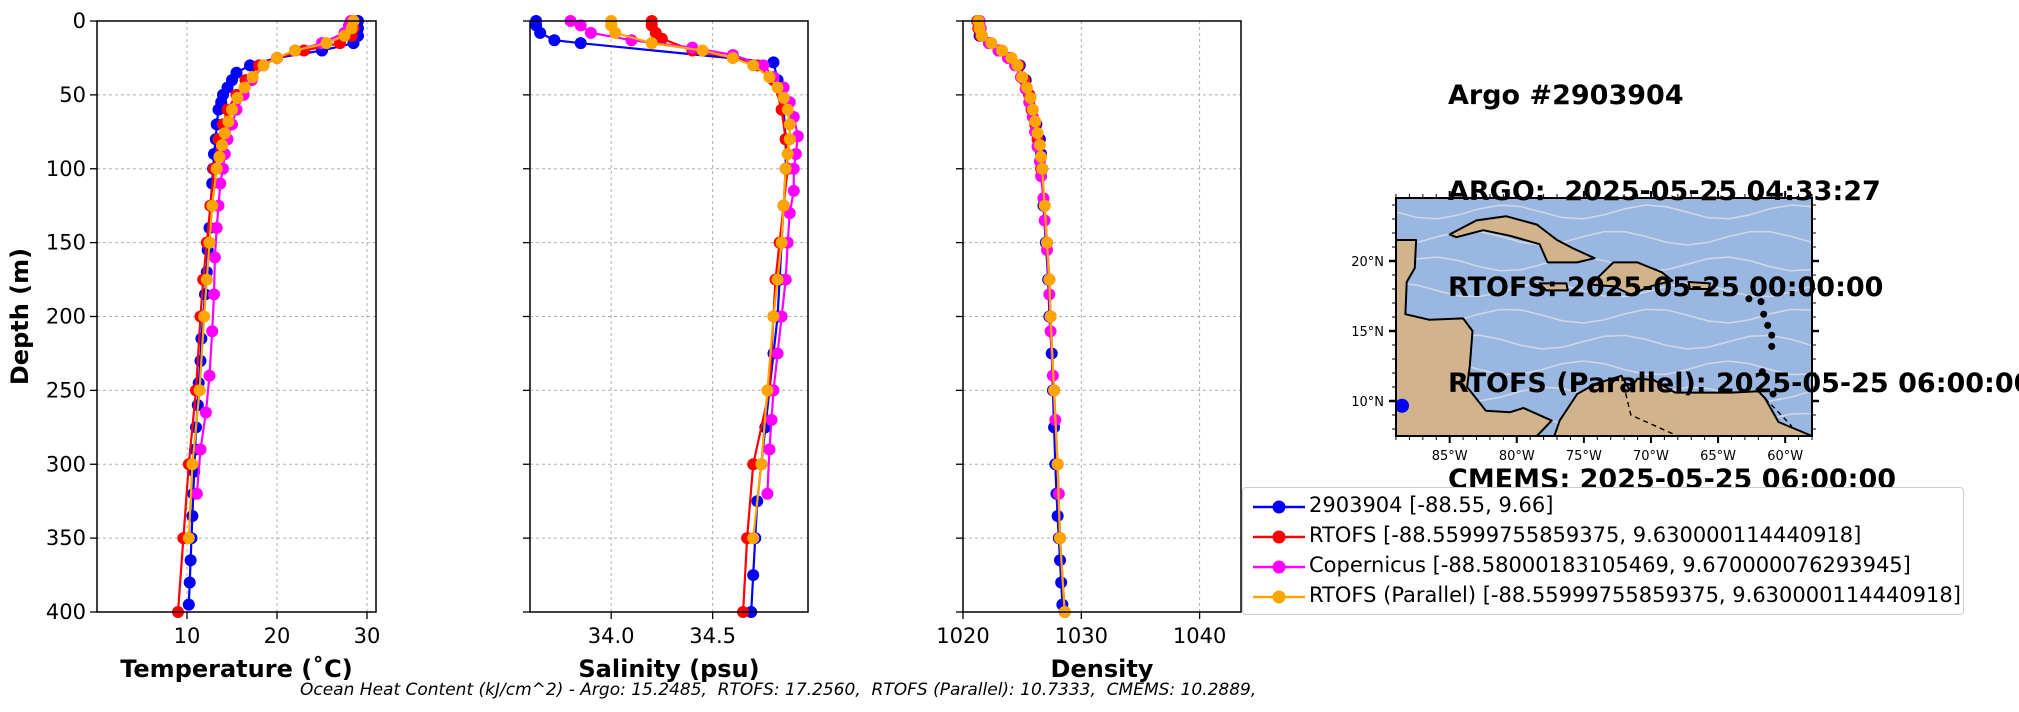 The image size is (2019, 712). I want to click on x-axis-label: Salinity (psu), so click(668, 669).